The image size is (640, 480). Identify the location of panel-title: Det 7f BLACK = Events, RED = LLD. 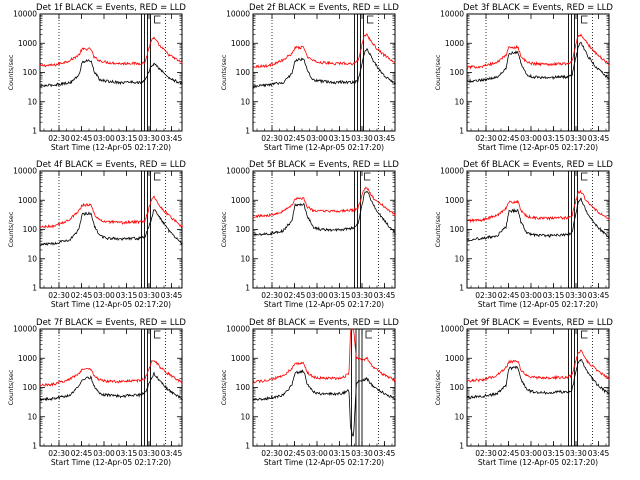
(111, 323).